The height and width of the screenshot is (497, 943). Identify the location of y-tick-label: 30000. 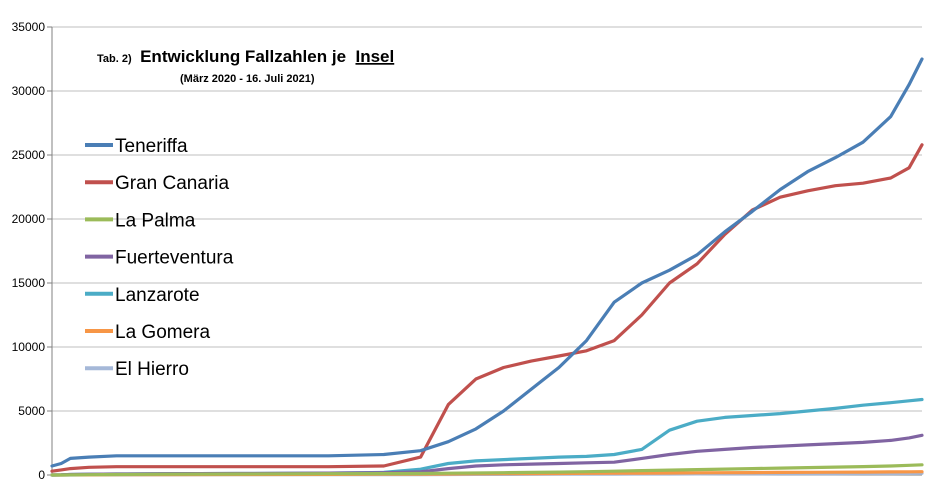
(29, 91).